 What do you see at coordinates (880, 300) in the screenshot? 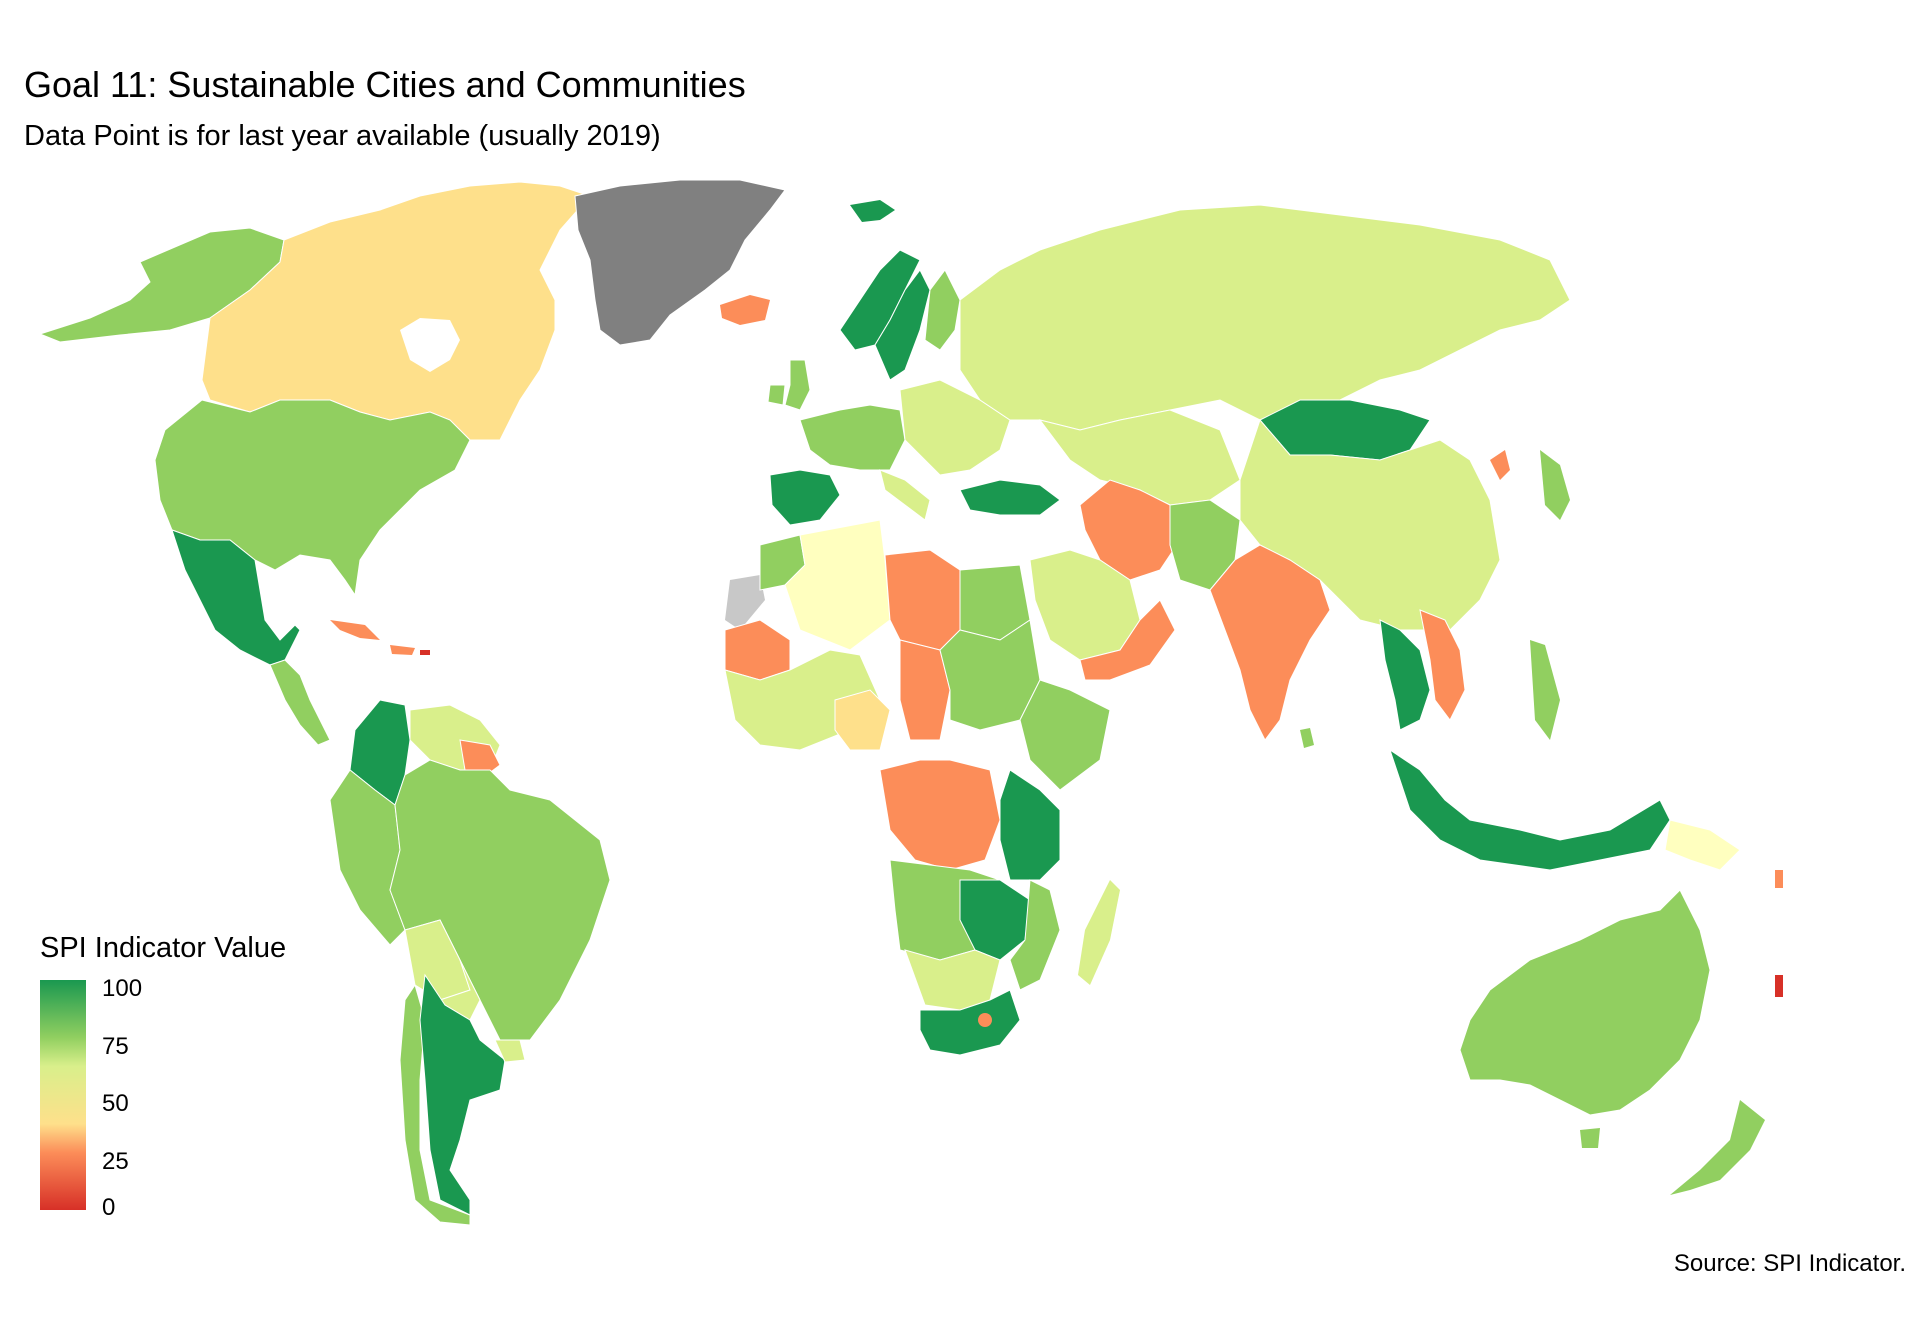
I see `map-region-norway` at bounding box center [880, 300].